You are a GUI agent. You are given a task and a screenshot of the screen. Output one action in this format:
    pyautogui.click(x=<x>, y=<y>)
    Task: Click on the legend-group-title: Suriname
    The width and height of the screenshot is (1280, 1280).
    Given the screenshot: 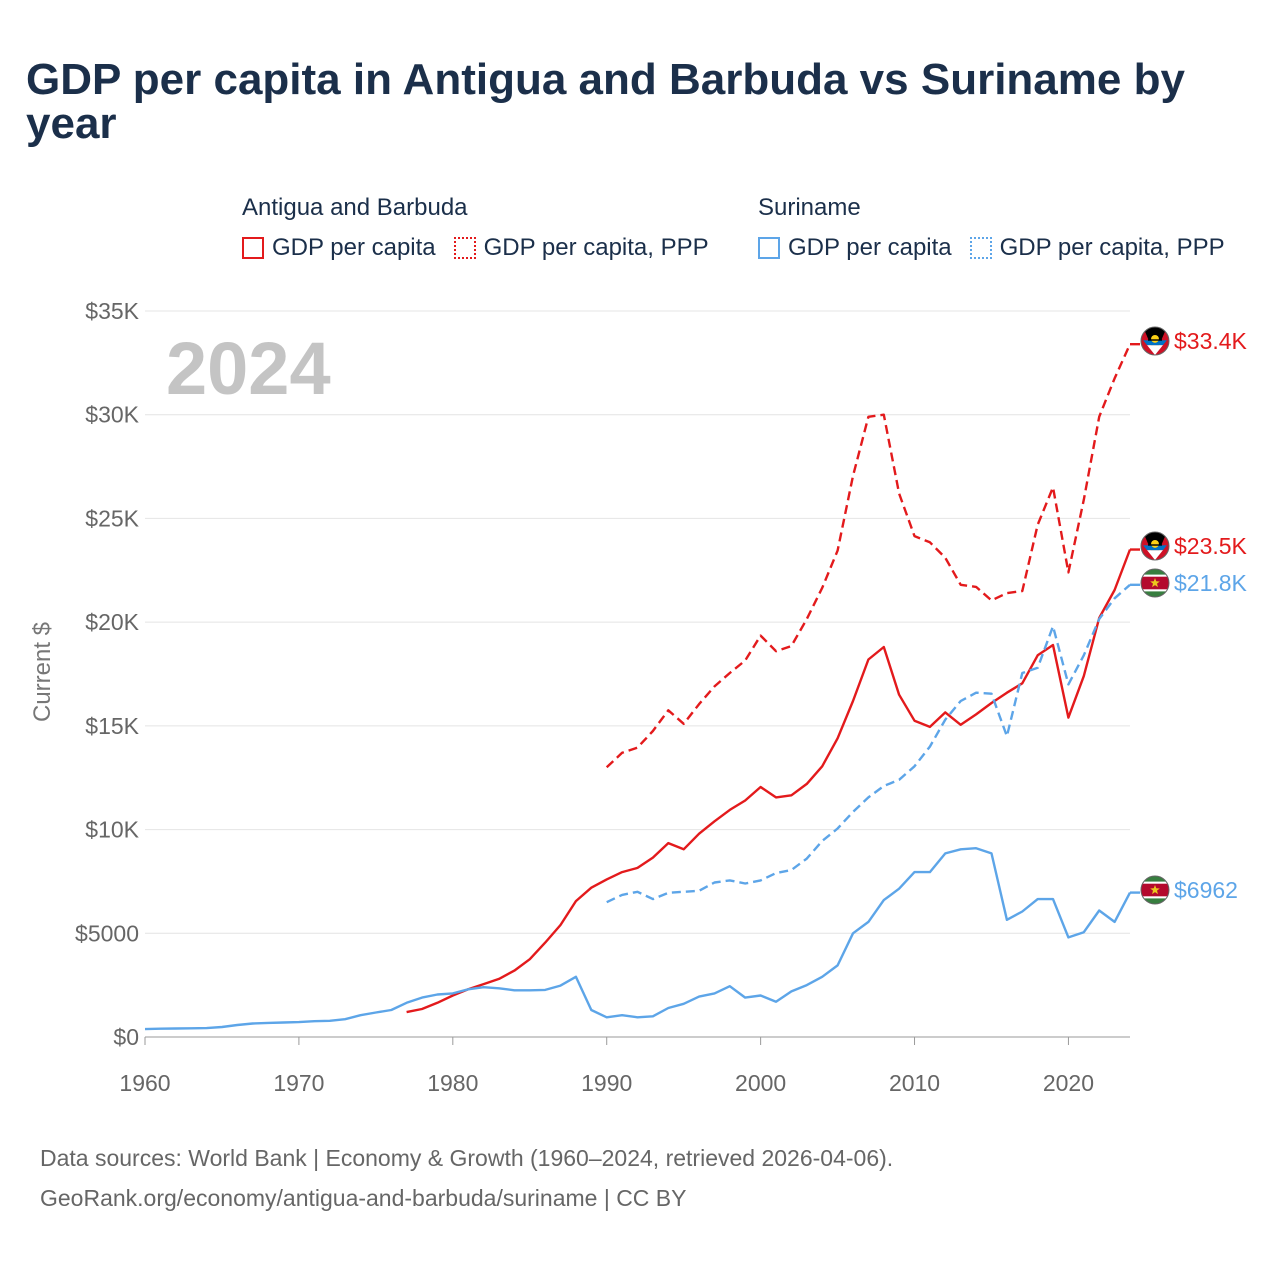 What is the action you would take?
    pyautogui.click(x=809, y=207)
    